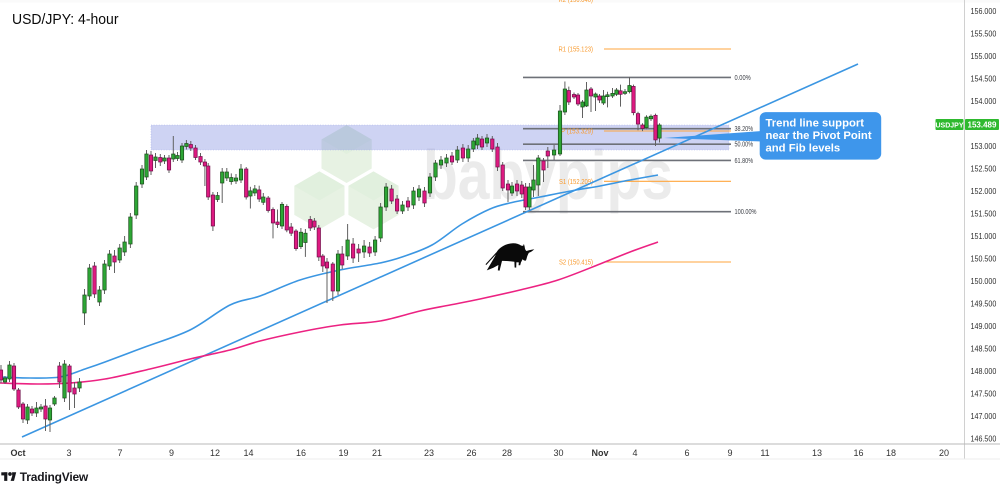 This screenshot has height=485, width=1000. Describe the element at coordinates (68, 453) in the screenshot. I see `svg-text: 3` at that location.